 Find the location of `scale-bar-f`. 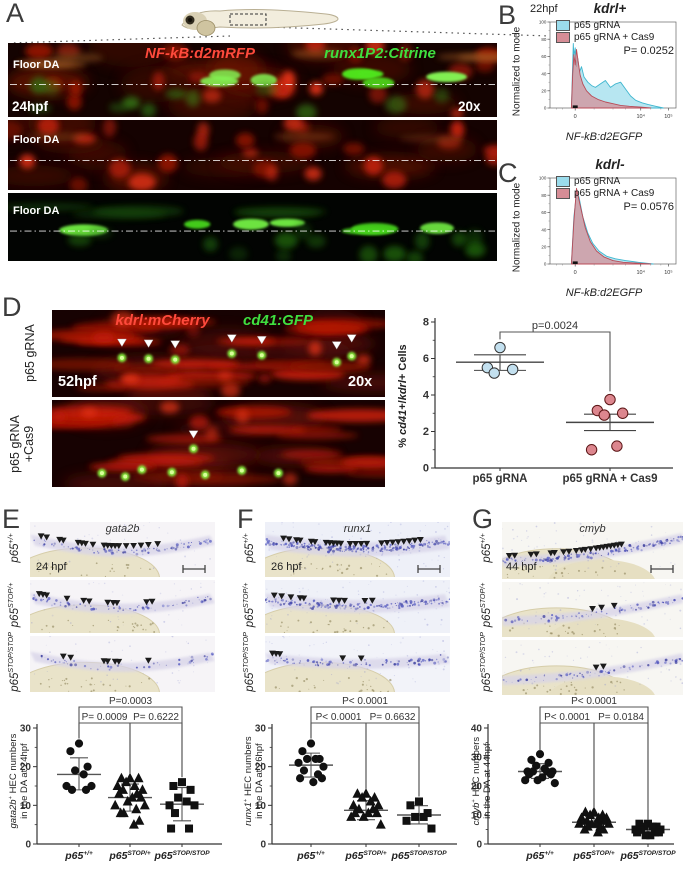

scale-bar-f is located at coordinates (429, 569).